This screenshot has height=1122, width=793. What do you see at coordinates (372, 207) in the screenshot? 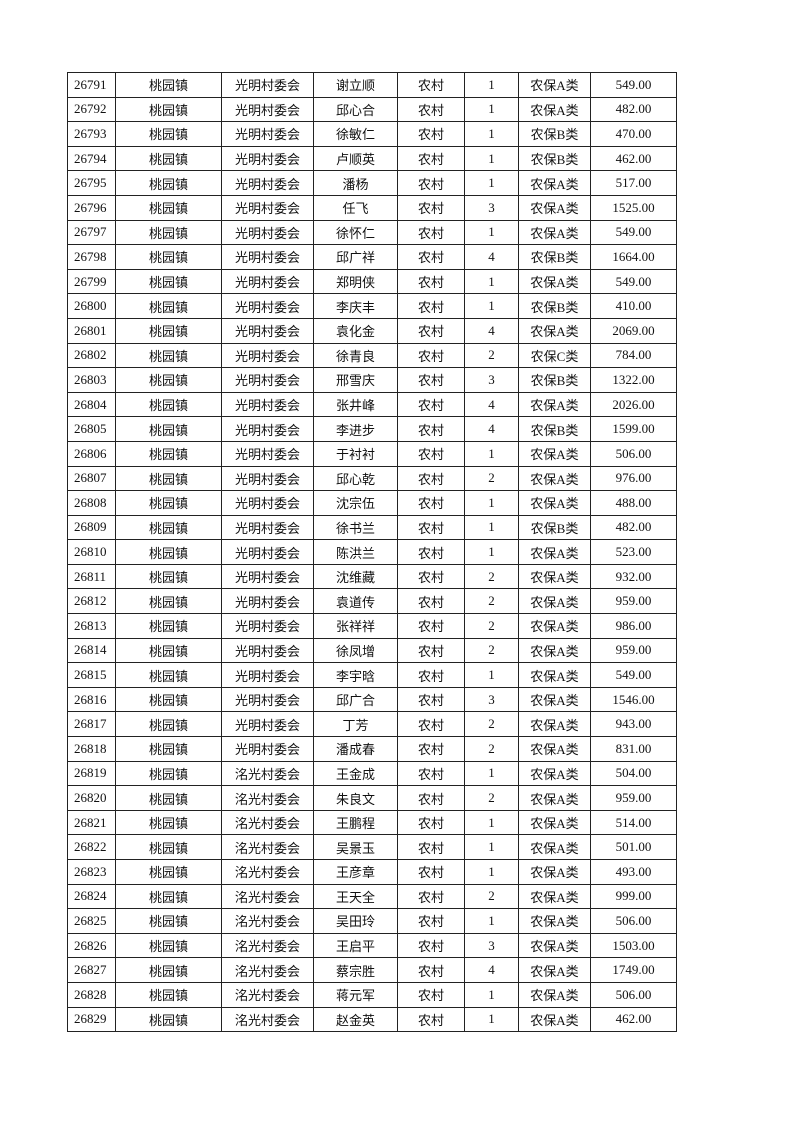
I see `table-row: 26796 桃园镇 光明村委会 任飞 农村 3 农保A类 1525.00` at bounding box center [372, 207].